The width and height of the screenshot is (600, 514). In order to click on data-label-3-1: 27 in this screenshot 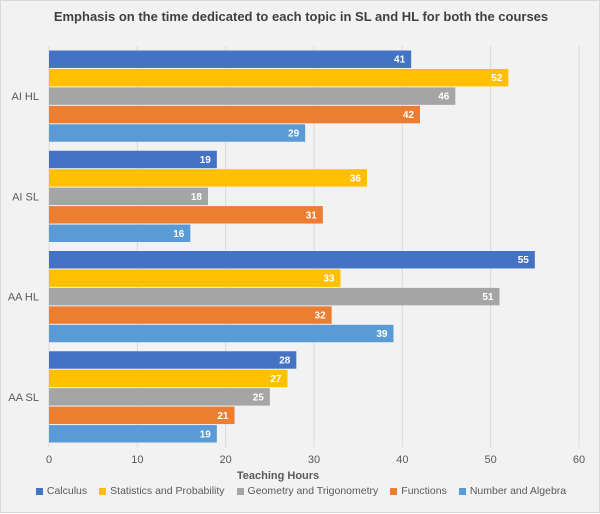, I will do `click(276, 379)`.